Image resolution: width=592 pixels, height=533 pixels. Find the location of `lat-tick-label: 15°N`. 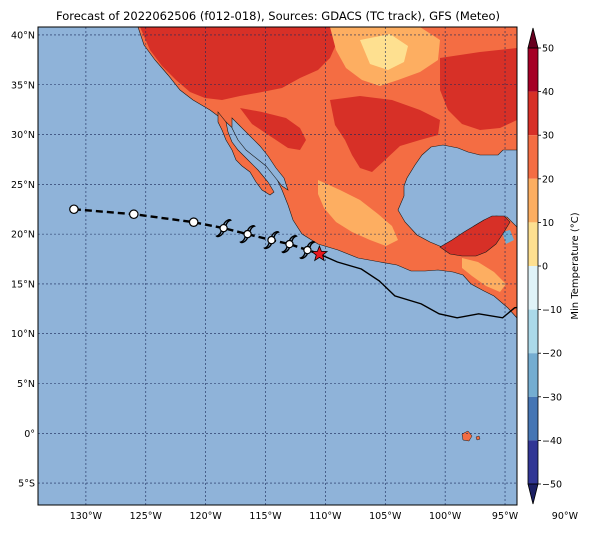

lat-tick-label: 15°N is located at coordinates (23, 284).